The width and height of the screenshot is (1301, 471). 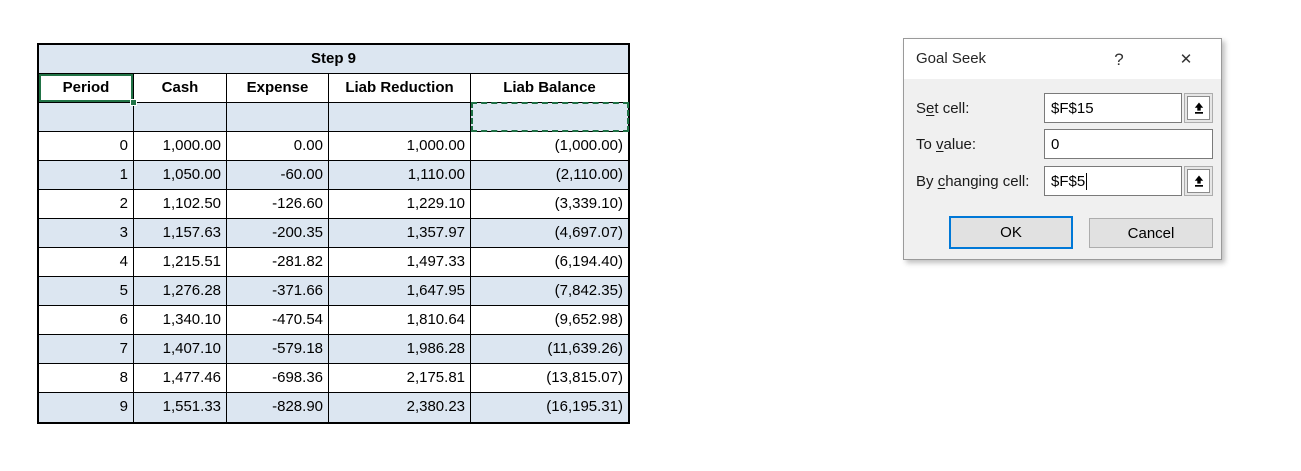 What do you see at coordinates (1151, 233) in the screenshot?
I see `cancel-button: Cancel` at bounding box center [1151, 233].